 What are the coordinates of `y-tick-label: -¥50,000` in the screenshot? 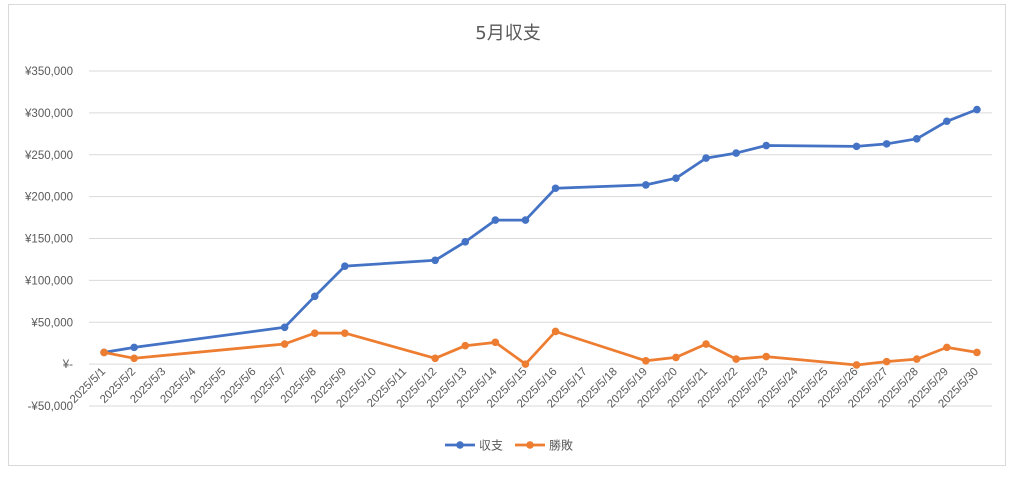 It's located at (50, 407).